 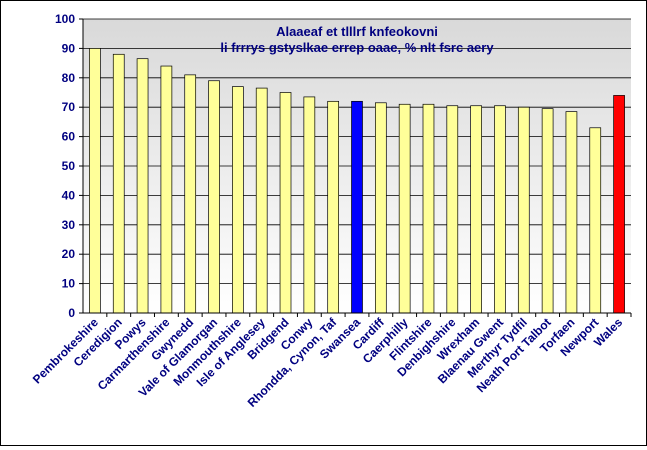 What do you see at coordinates (94, 180) in the screenshot?
I see `bar-pembrokeshire` at bounding box center [94, 180].